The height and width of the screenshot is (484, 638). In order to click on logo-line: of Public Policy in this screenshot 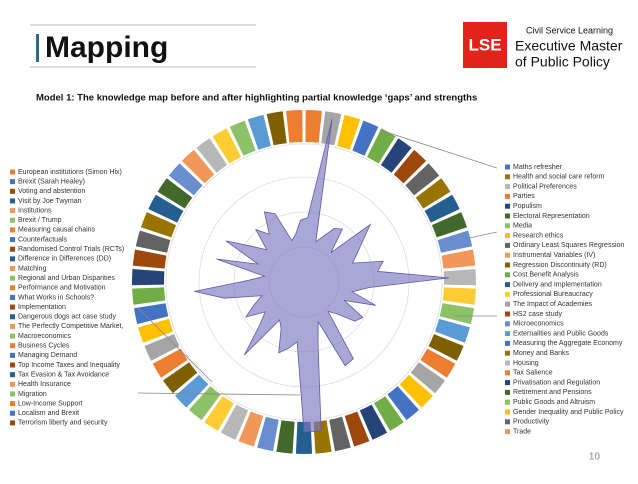, I will do `click(562, 62)`.